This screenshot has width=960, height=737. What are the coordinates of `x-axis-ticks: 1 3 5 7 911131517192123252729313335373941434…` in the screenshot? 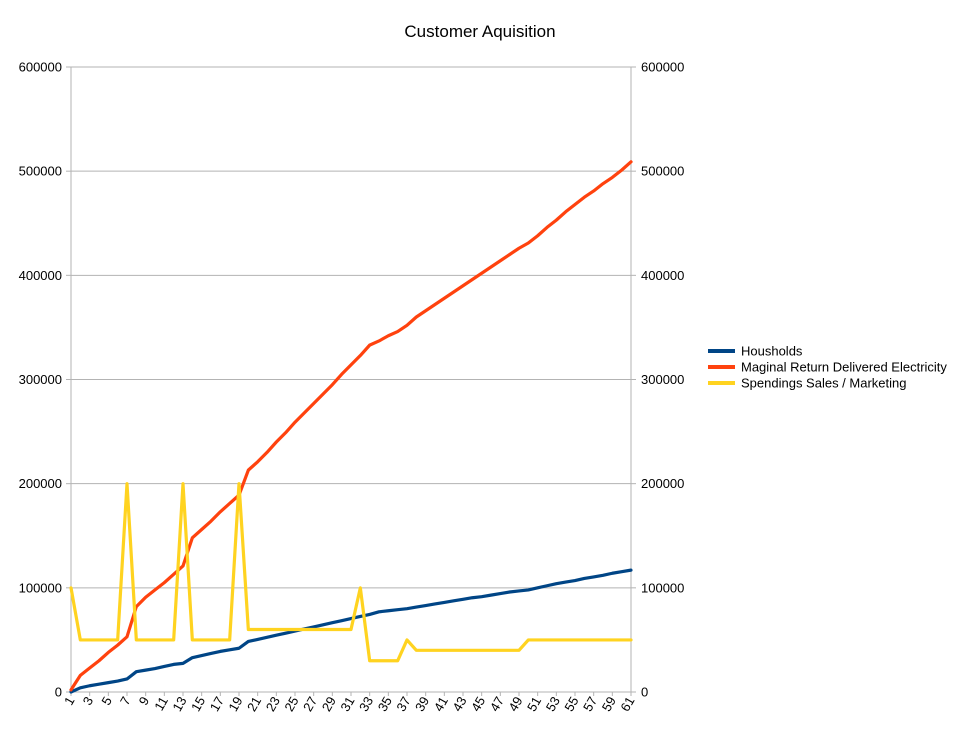 It's located at (349, 704).